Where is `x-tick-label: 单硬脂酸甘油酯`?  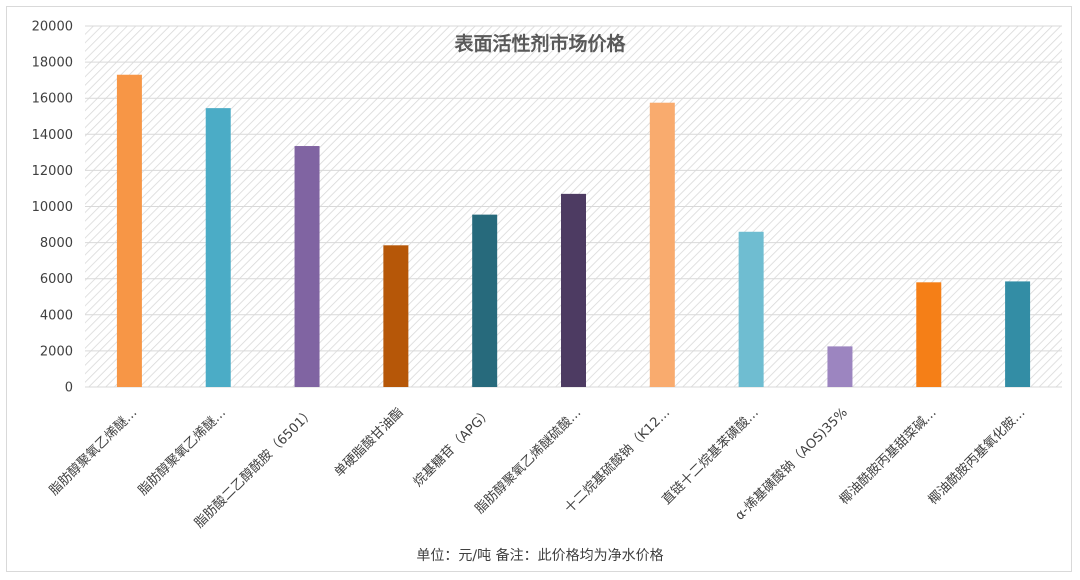 x-tick-label: 单硬脂酸甘油酯 is located at coordinates (369, 442).